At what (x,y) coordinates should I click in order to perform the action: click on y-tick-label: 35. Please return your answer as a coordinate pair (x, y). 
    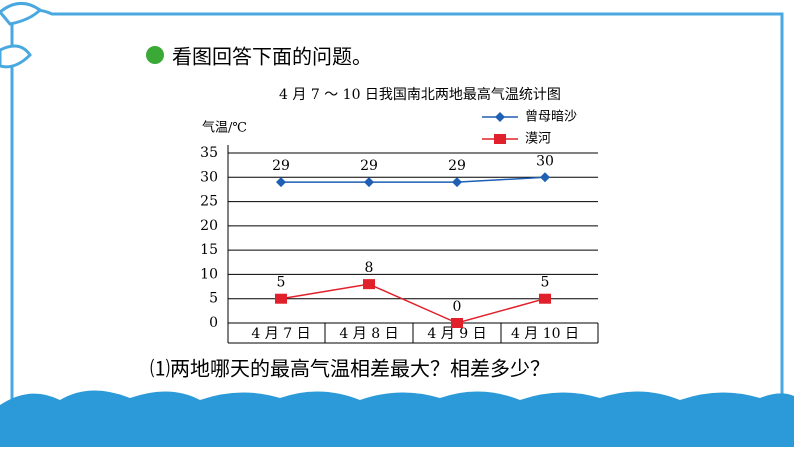
    Looking at the image, I should click on (209, 153).